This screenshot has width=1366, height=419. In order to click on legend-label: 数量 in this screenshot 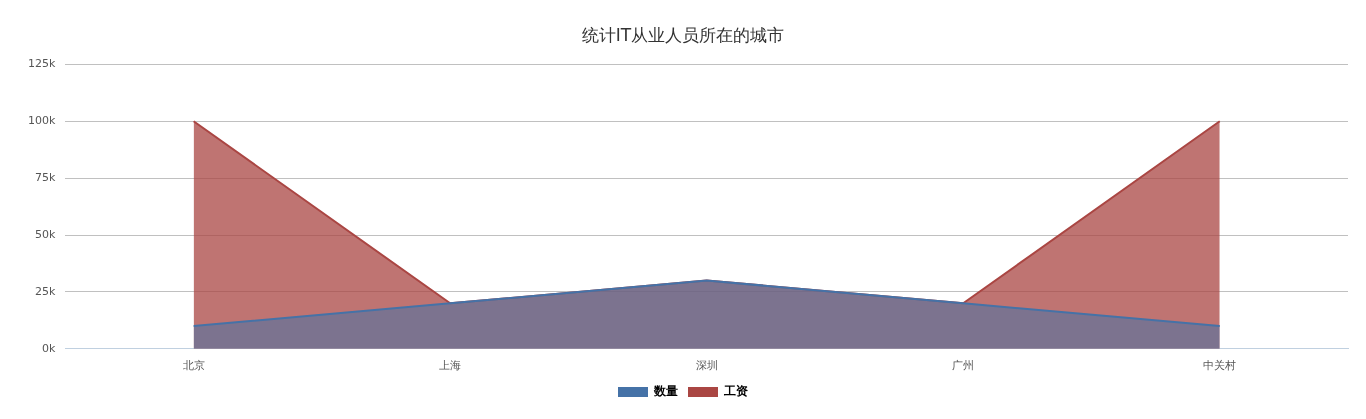, I will do `click(665, 391)`.